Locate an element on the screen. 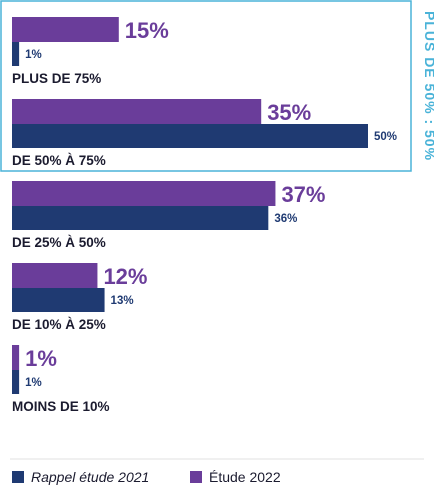 The width and height of the screenshot is (434, 485). legend: Rappel étude 2021 Étude 2022 is located at coordinates (217, 471).